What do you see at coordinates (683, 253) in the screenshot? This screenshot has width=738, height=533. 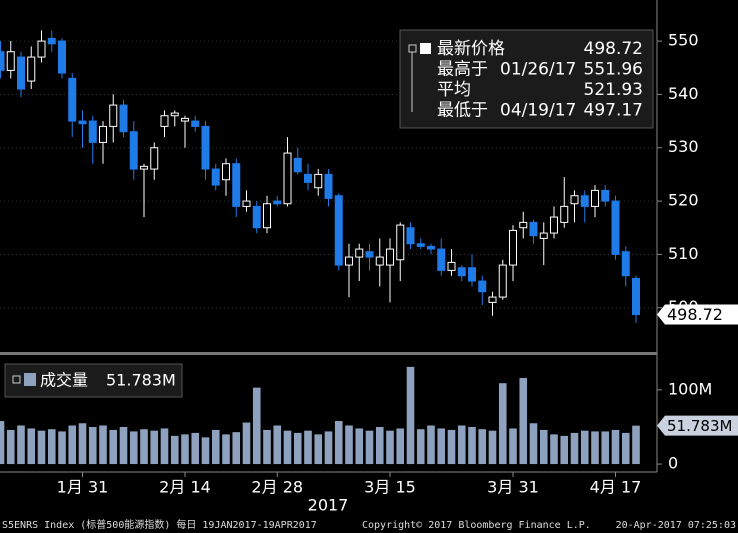 I see `y-tick-label: 510` at bounding box center [683, 253].